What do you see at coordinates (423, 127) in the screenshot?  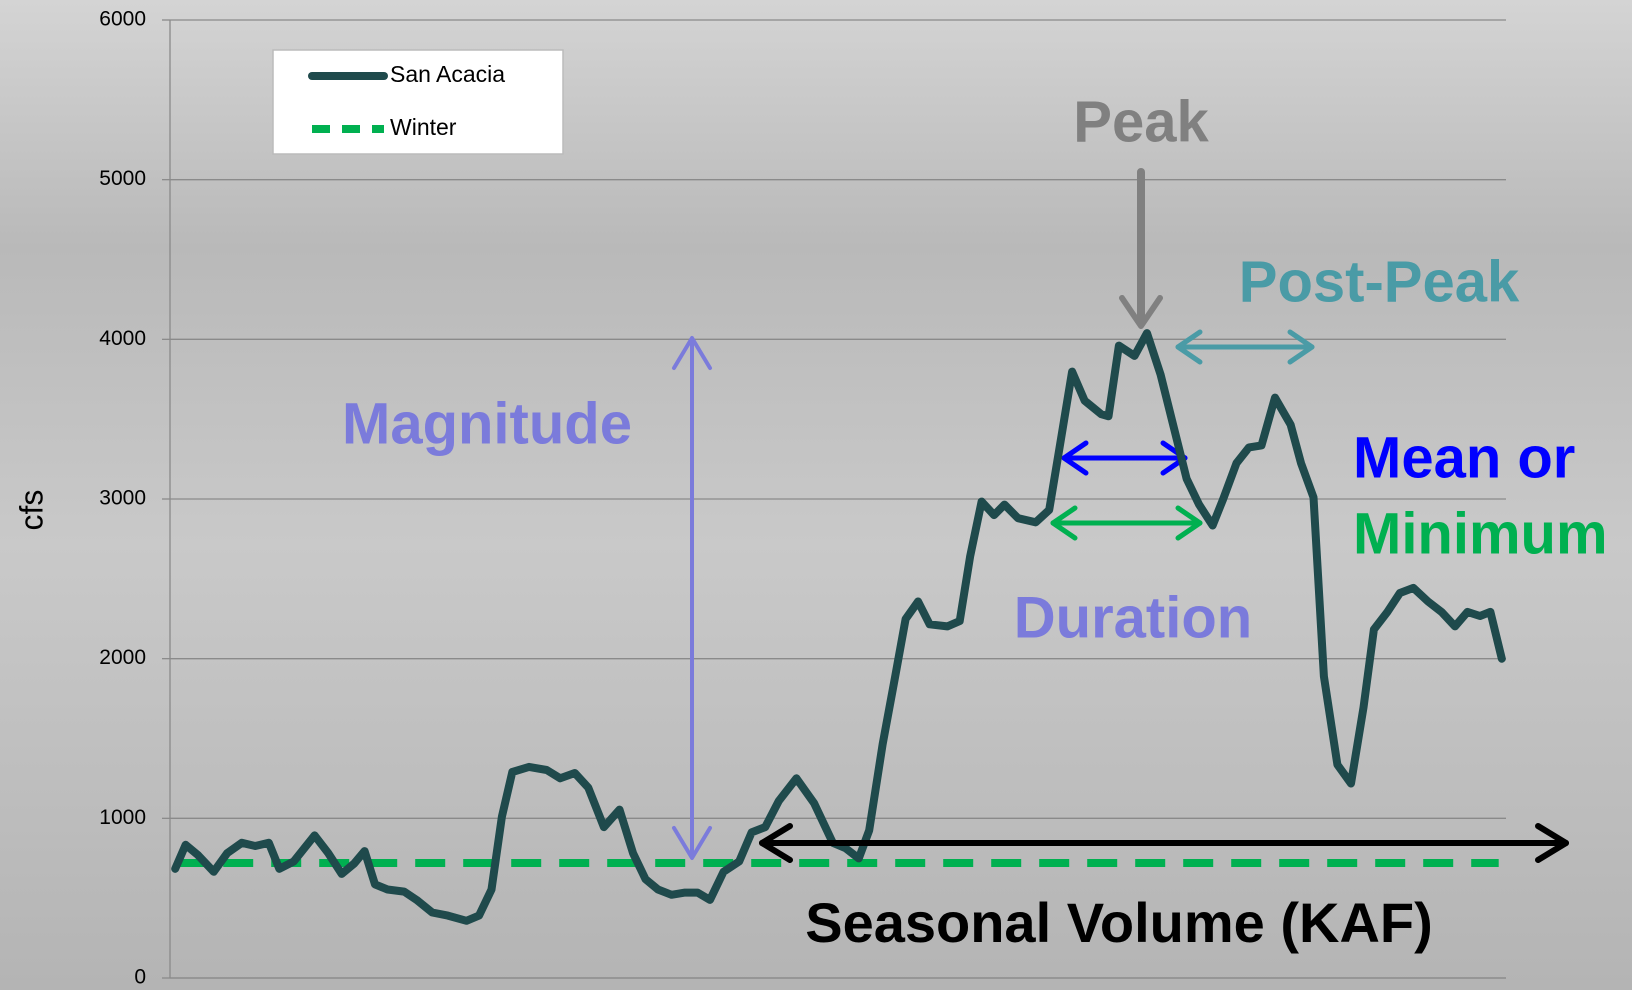 I see `legend-label: Winter` at bounding box center [423, 127].